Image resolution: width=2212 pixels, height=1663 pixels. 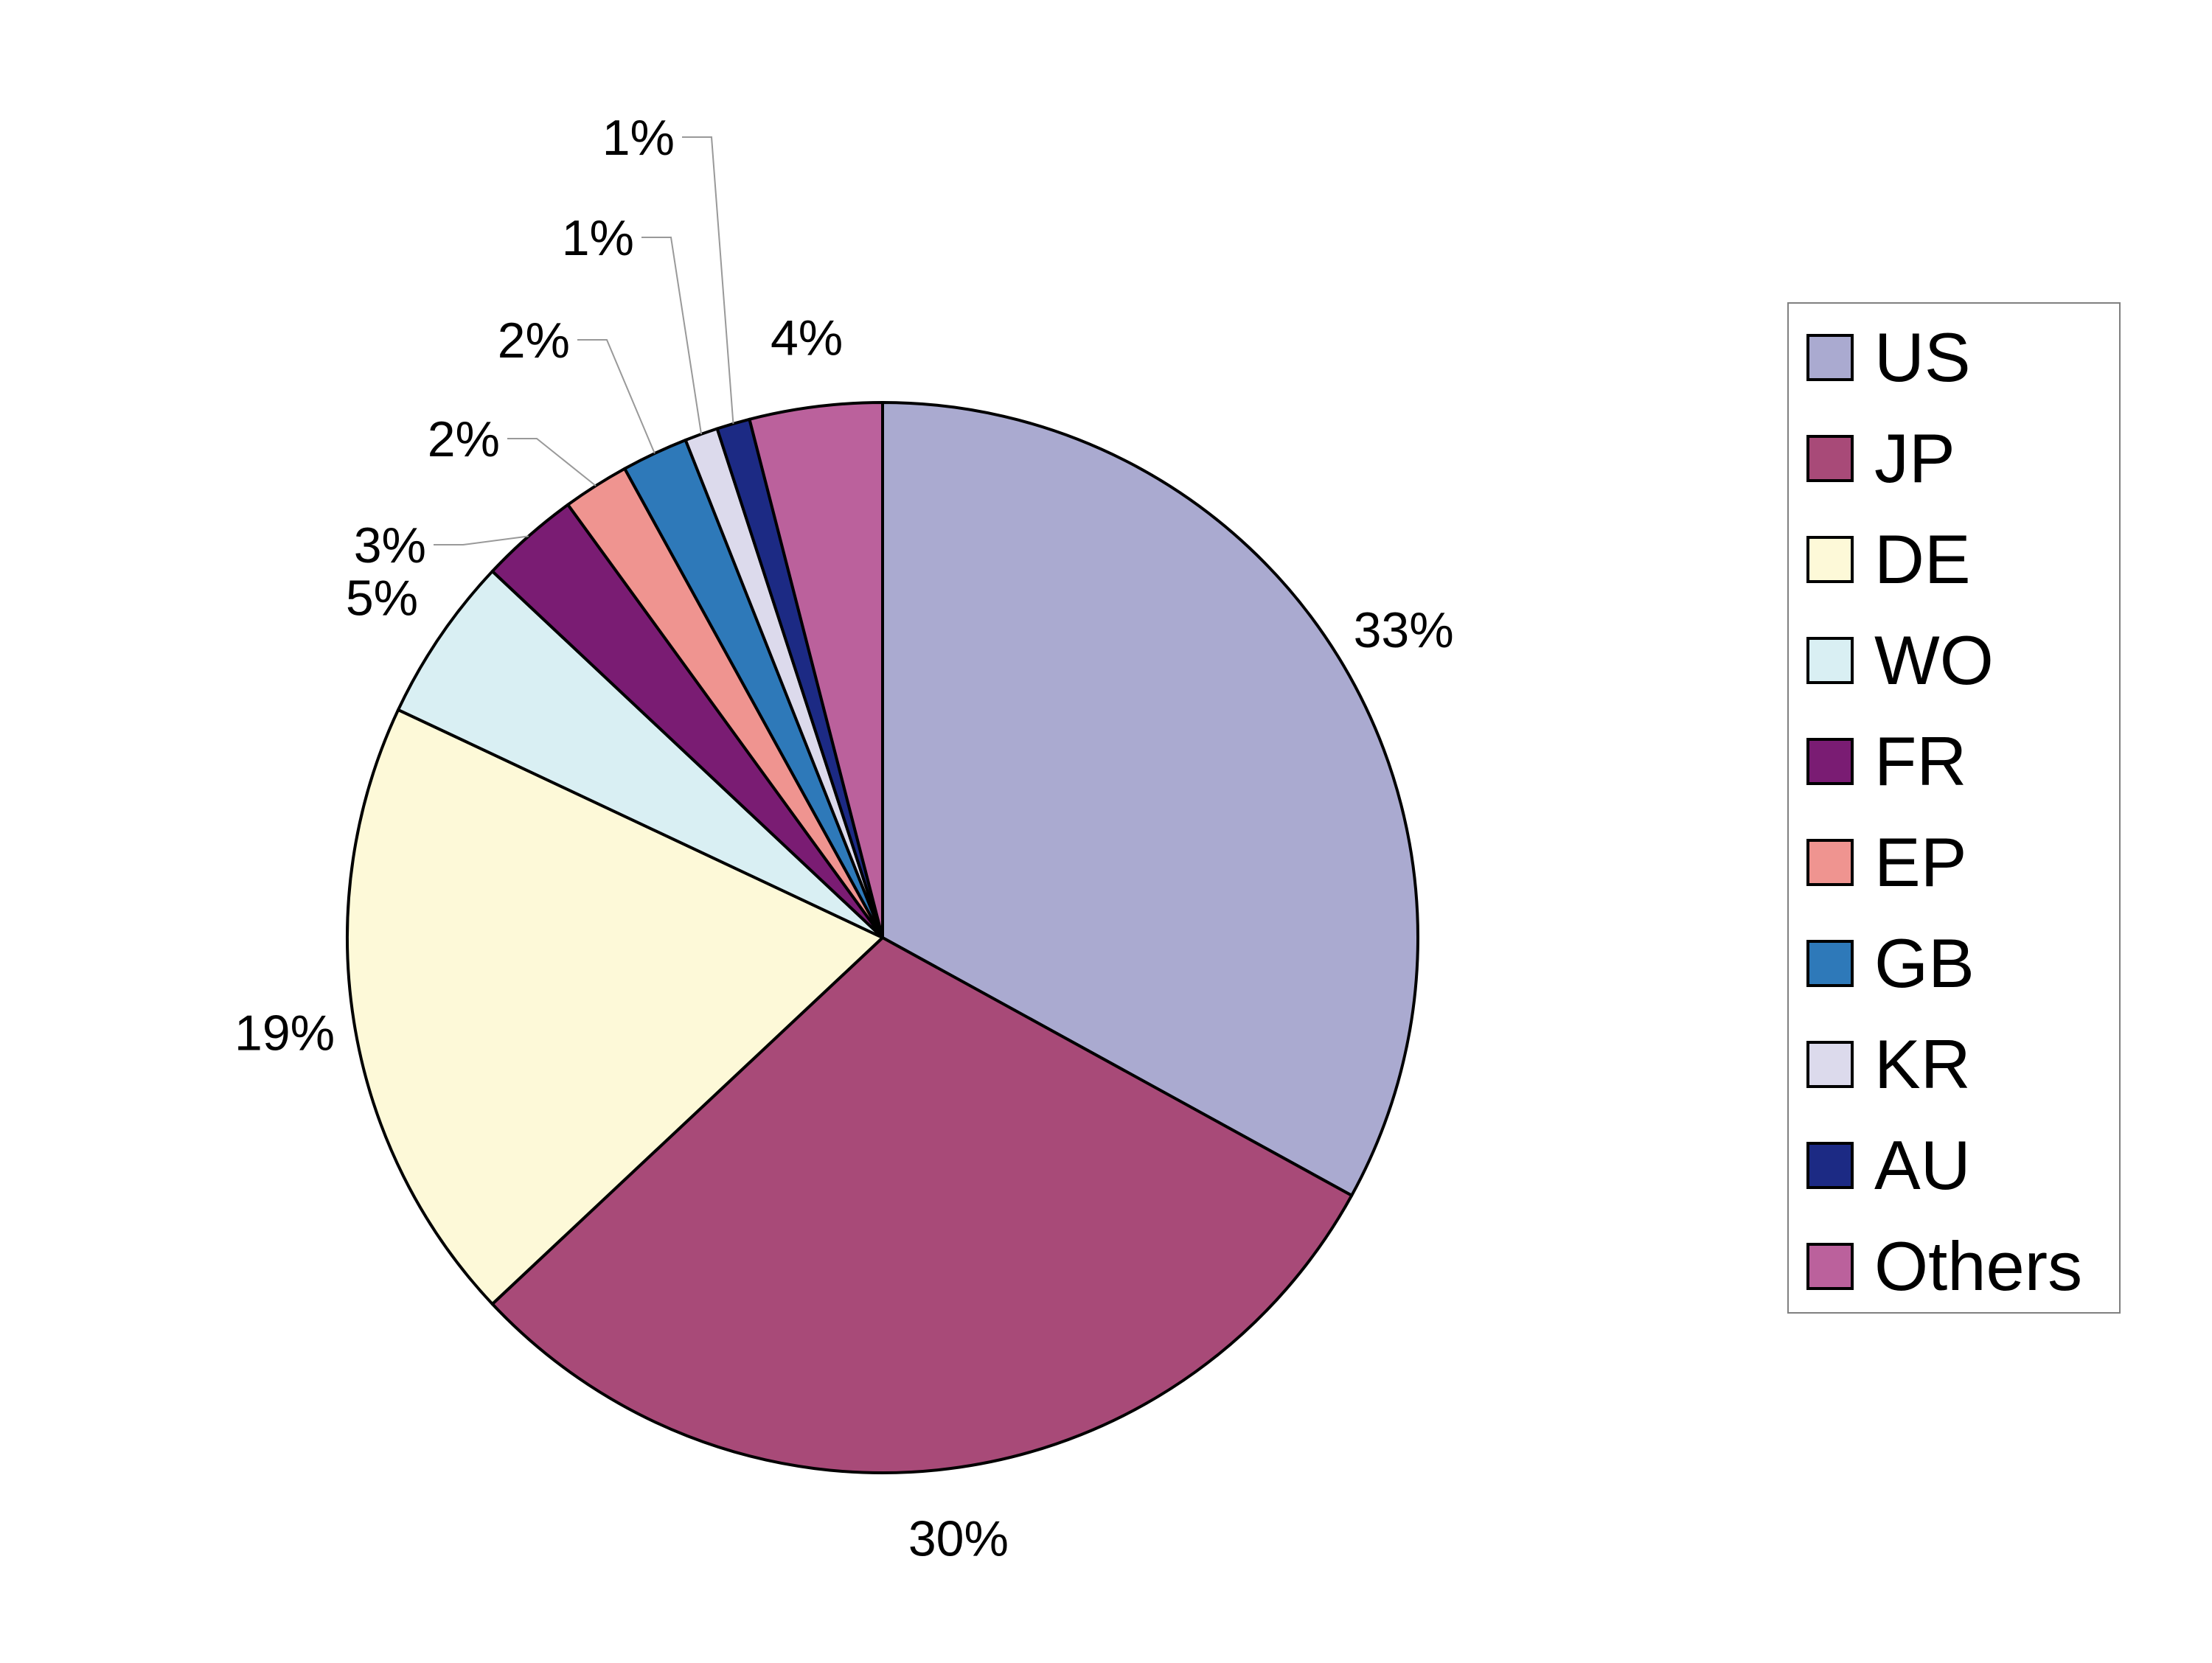 What do you see at coordinates (1978, 1266) in the screenshot?
I see `legend-label-others: Others` at bounding box center [1978, 1266].